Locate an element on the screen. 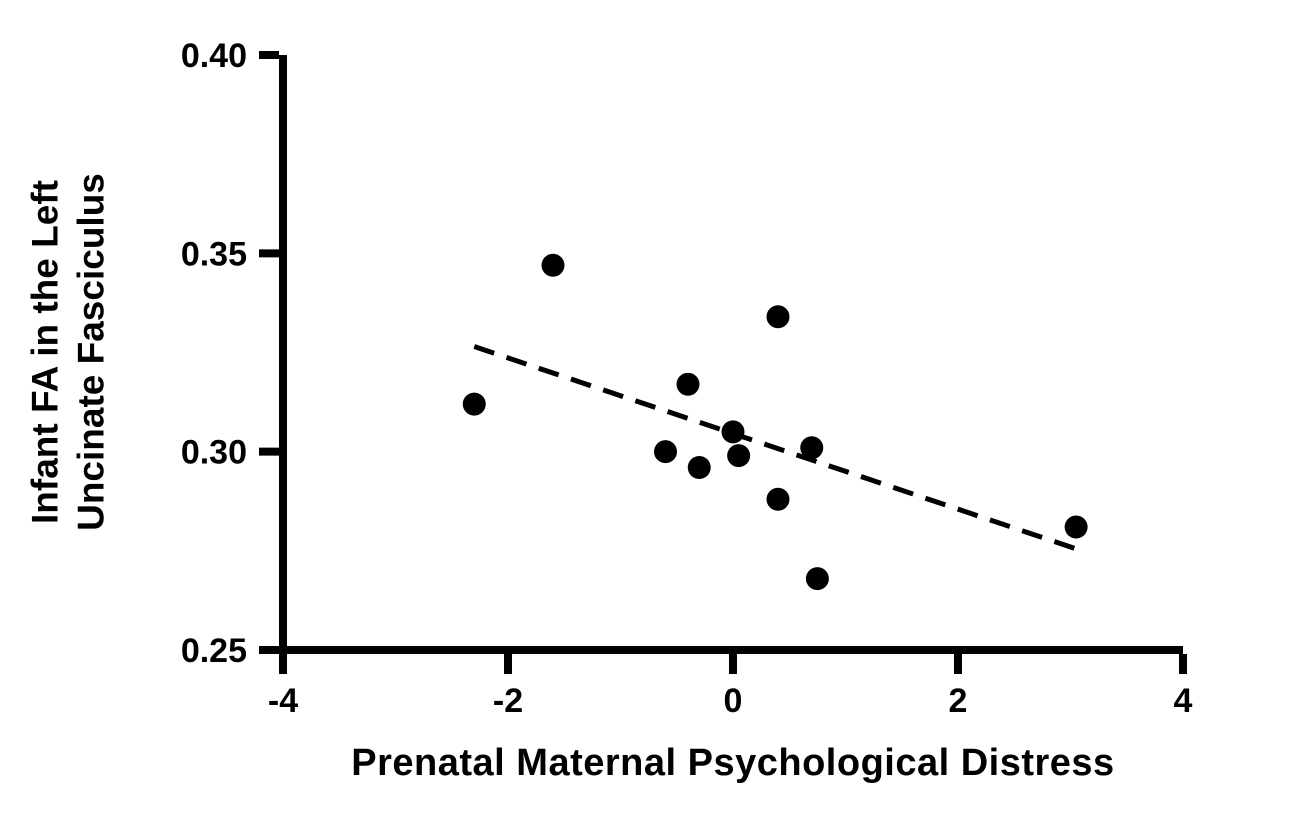  trend-line is located at coordinates (775, 448).